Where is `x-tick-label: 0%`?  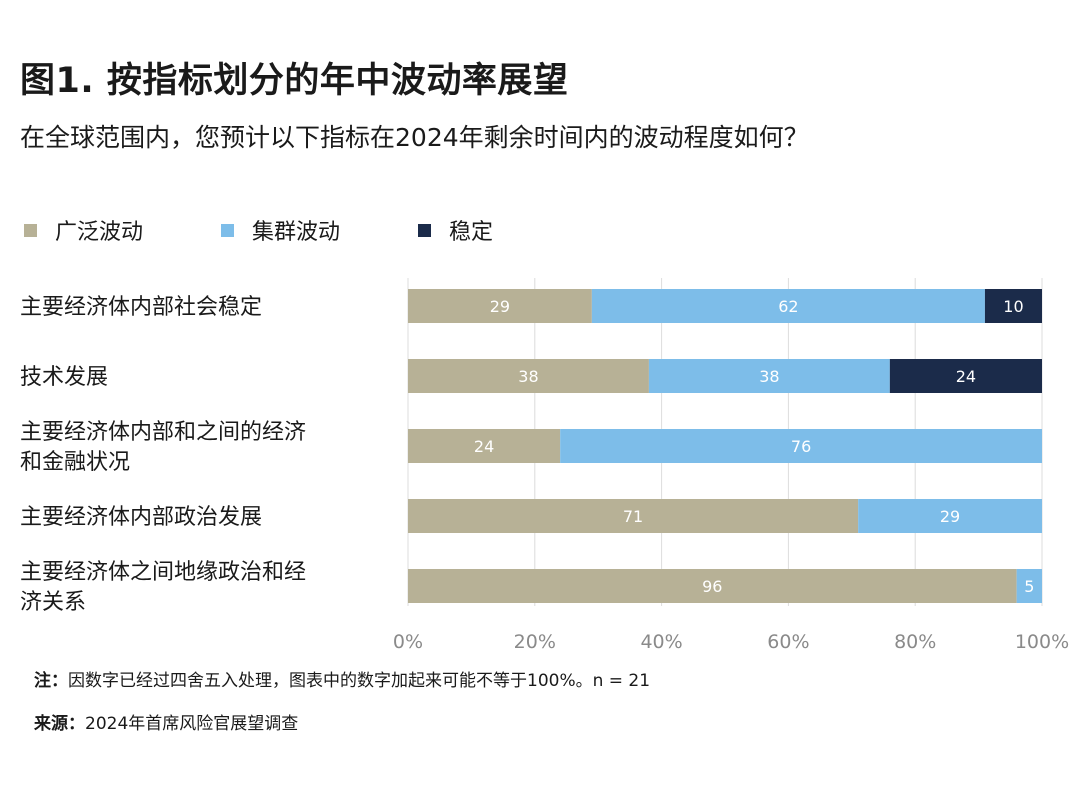 x-tick-label: 0% is located at coordinates (408, 642).